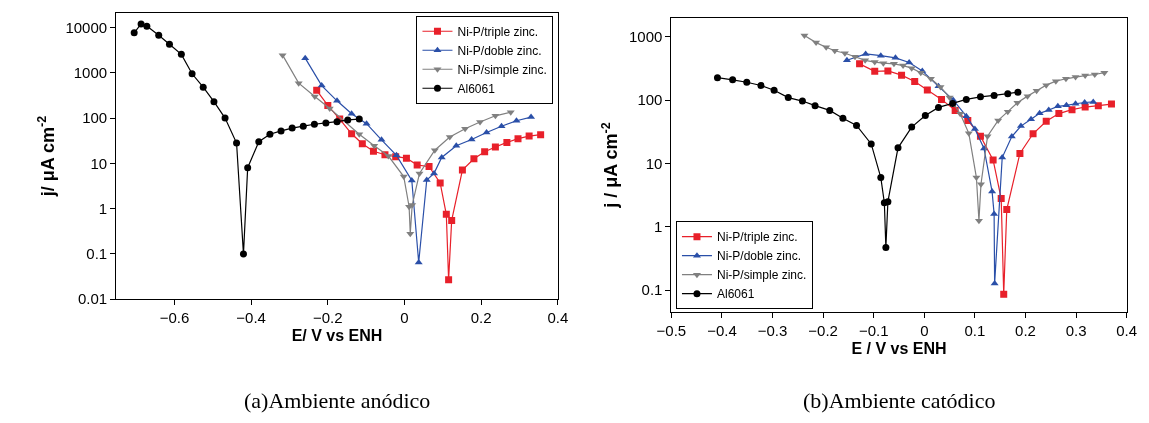 The height and width of the screenshot is (423, 1149). Describe the element at coordinates (337, 335) in the screenshot. I see `x-axis-title: E/ V vs ENH` at that location.